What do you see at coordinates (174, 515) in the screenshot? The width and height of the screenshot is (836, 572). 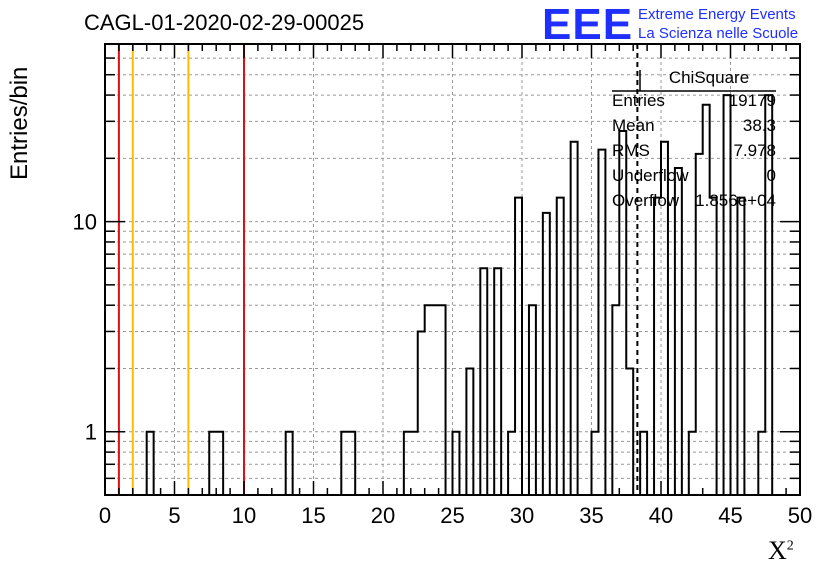 I see `x-tick-label: 5` at bounding box center [174, 515].